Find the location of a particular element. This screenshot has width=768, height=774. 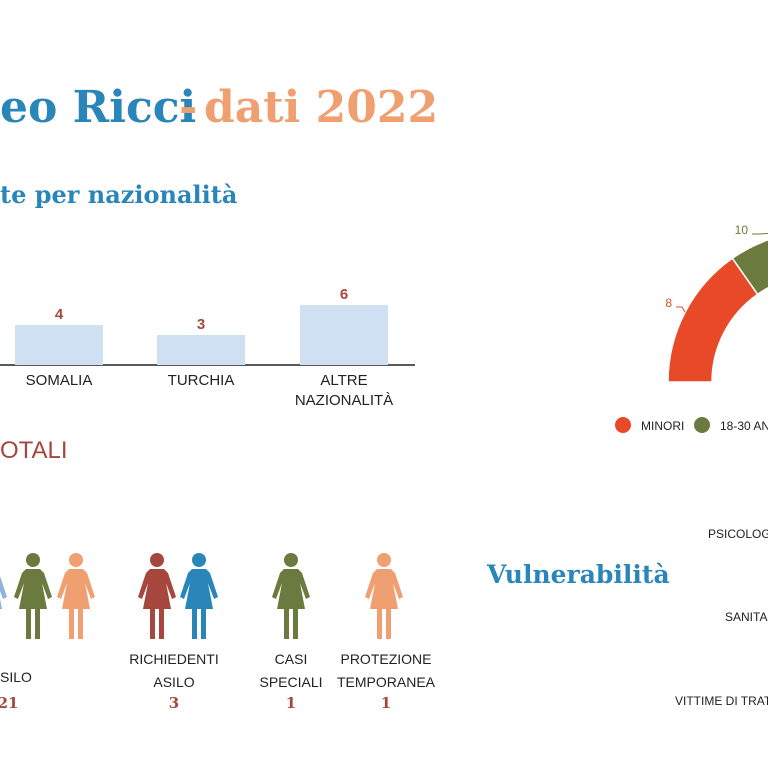

category-label: SANITA is located at coordinates (746, 617).